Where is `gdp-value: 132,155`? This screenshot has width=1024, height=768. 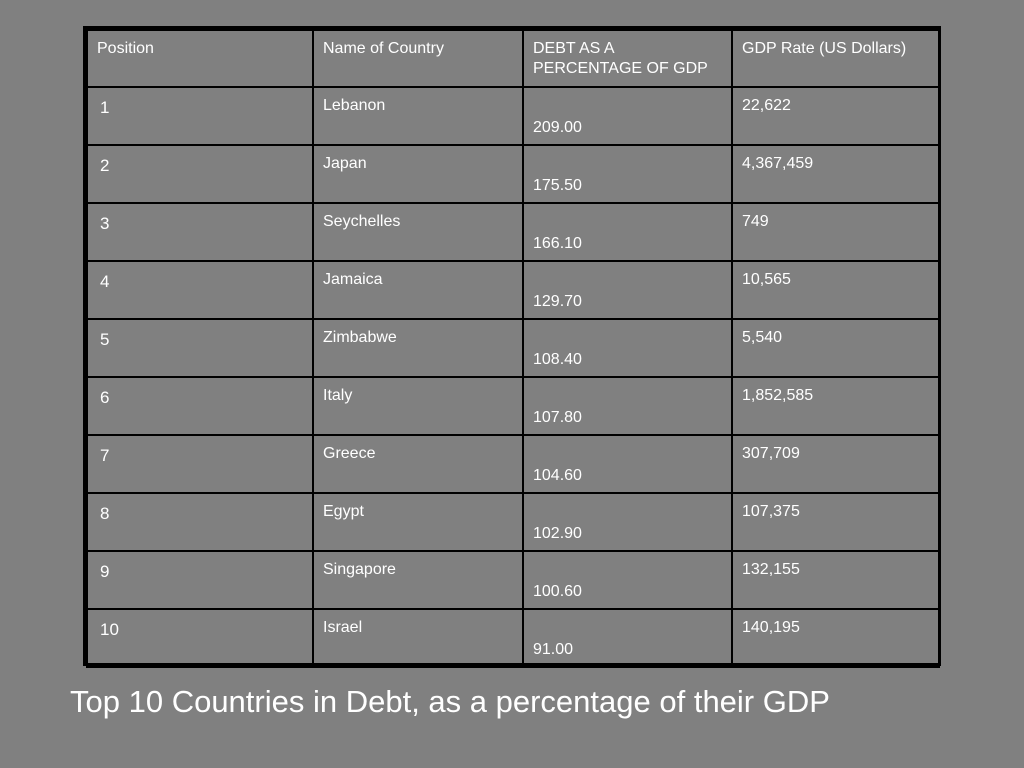
gdp-value: 132,155 is located at coordinates (771, 569).